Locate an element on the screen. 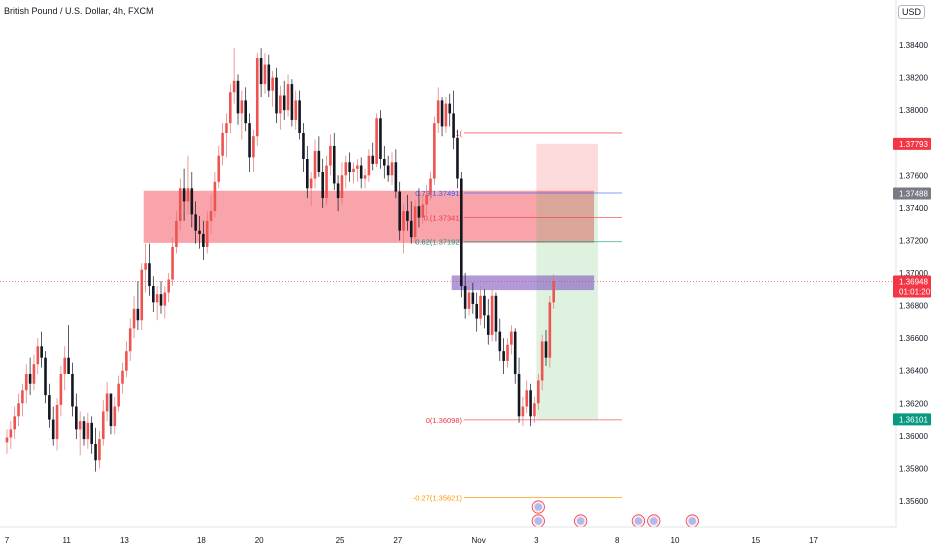 Image resolution: width=932 pixels, height=555 pixels. currency-button: USD is located at coordinates (912, 12).